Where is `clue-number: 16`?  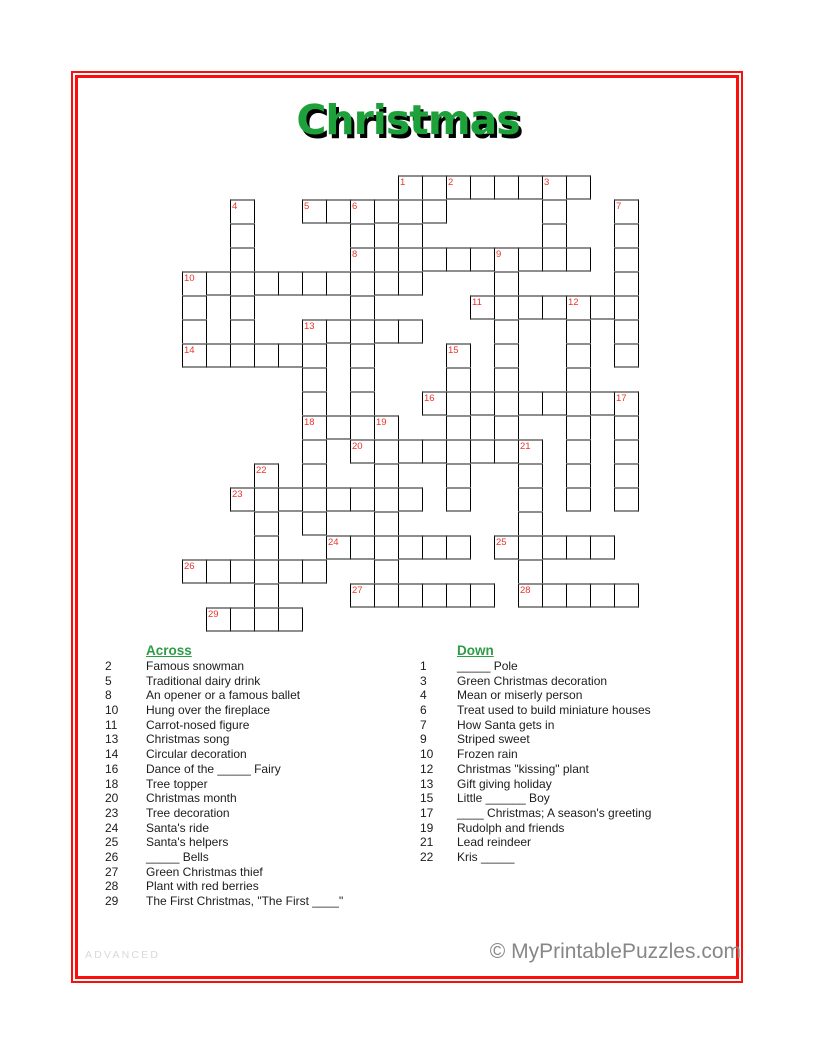 clue-number: 16 is located at coordinates (112, 768).